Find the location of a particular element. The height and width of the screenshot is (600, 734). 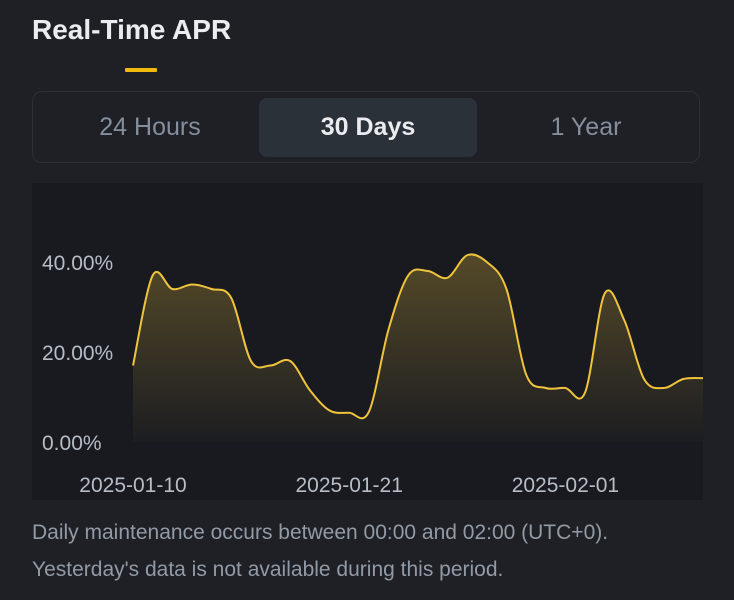

tab: 1 Year is located at coordinates (586, 127).